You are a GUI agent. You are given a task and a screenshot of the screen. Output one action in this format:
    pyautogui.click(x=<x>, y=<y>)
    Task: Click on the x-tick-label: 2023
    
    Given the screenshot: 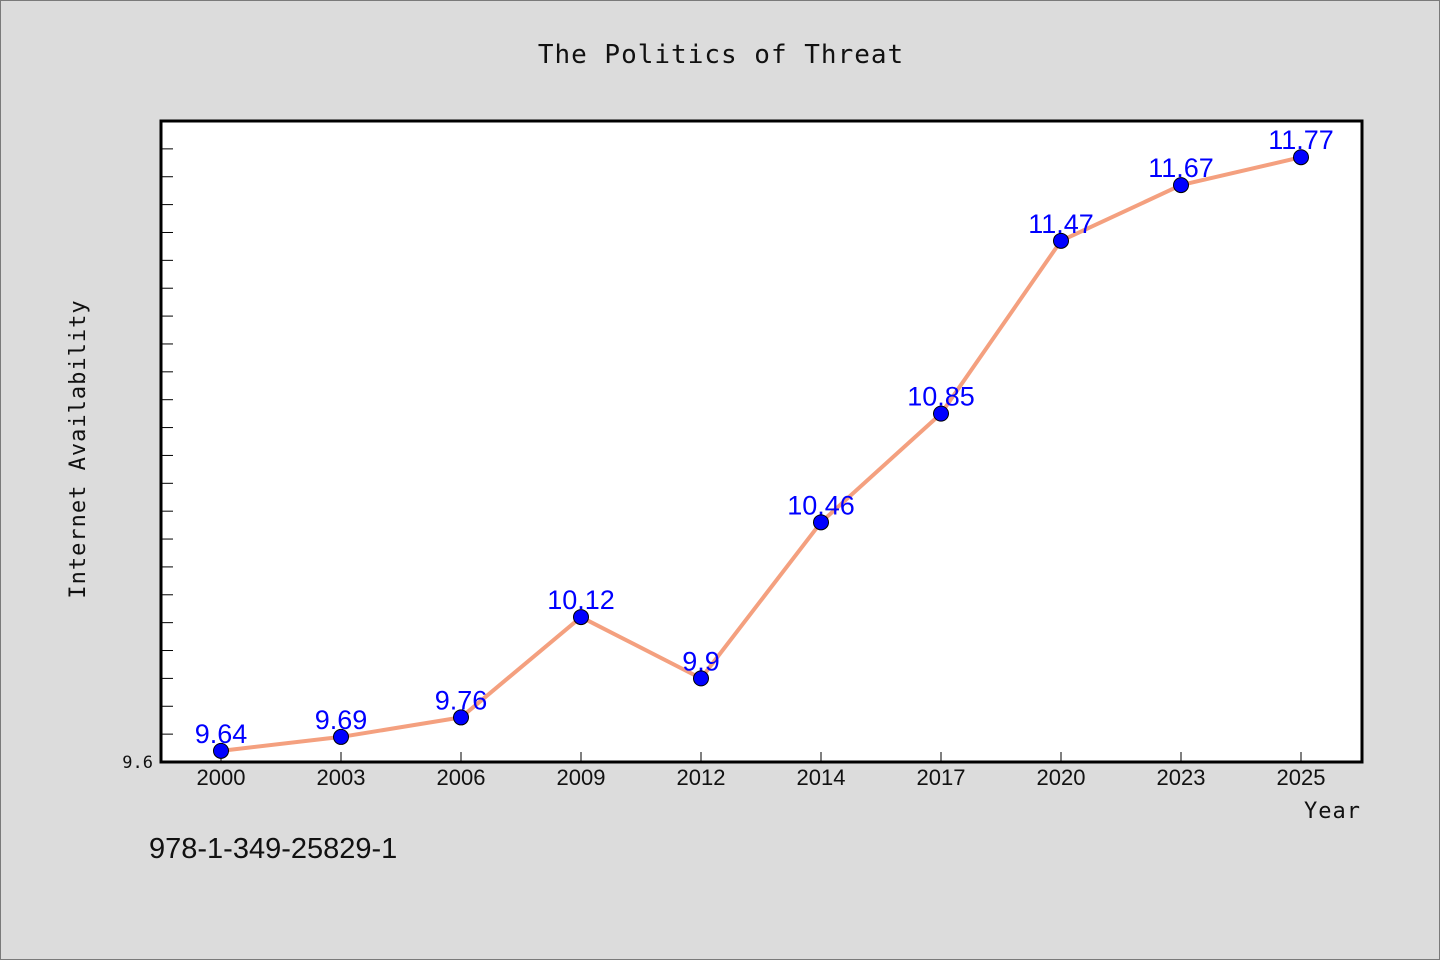 What is the action you would take?
    pyautogui.click(x=1181, y=777)
    